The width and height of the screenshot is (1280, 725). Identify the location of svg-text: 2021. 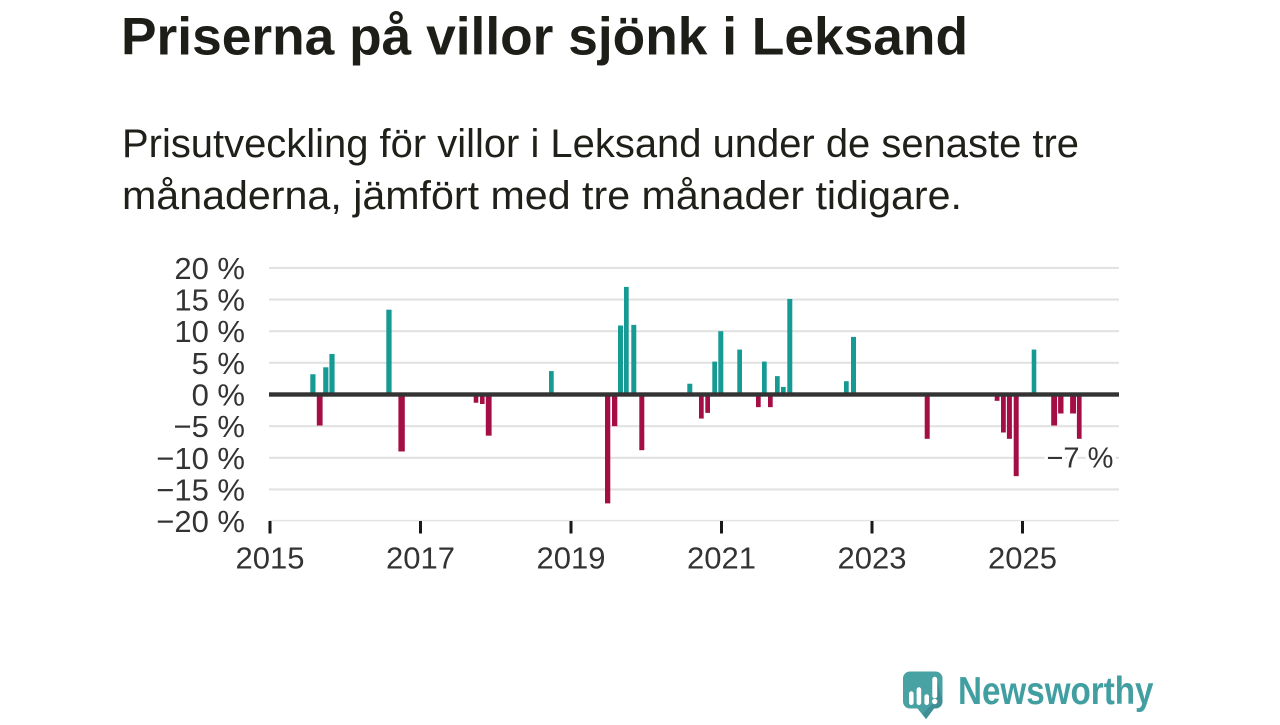
(721, 558).